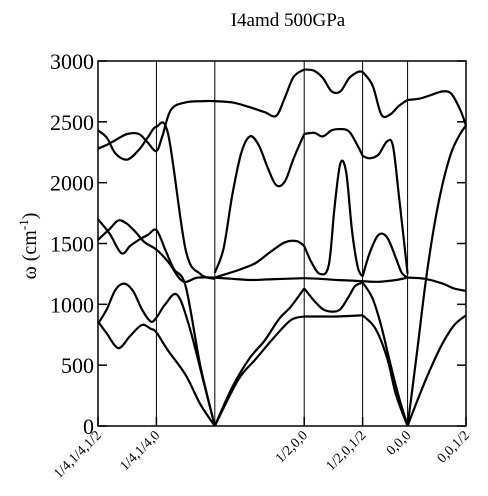 This screenshot has height=496, width=488. Describe the element at coordinates (288, 20) in the screenshot. I see `chart-title: I4amd 500GPa` at that location.